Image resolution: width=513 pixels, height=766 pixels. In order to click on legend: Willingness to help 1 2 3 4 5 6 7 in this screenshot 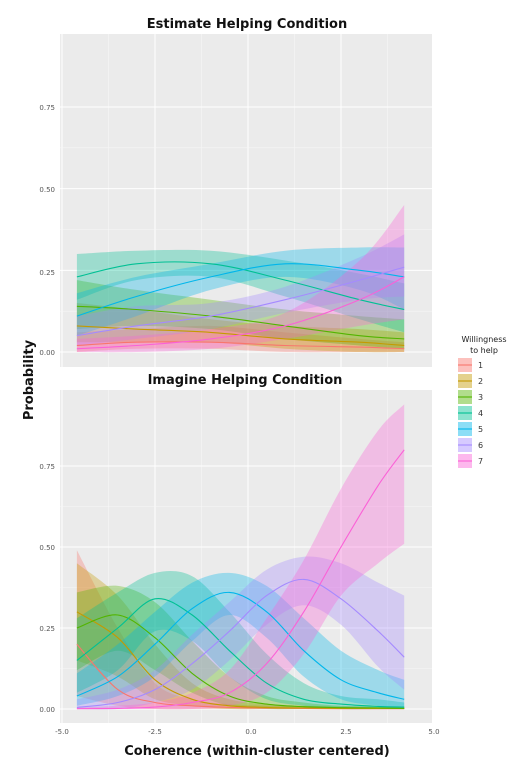, I will do `click(482, 401)`.